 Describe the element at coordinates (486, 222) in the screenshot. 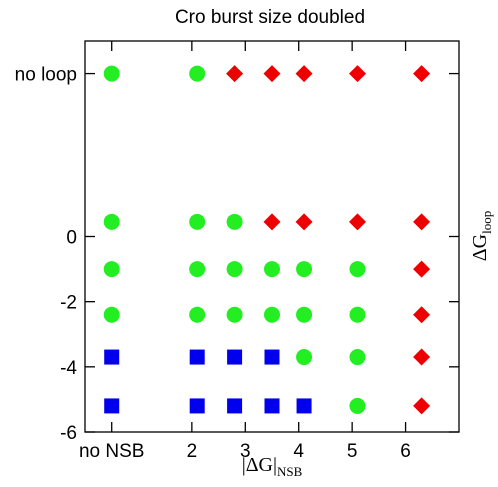

I see `y-axis-label-sub: loop` at that location.